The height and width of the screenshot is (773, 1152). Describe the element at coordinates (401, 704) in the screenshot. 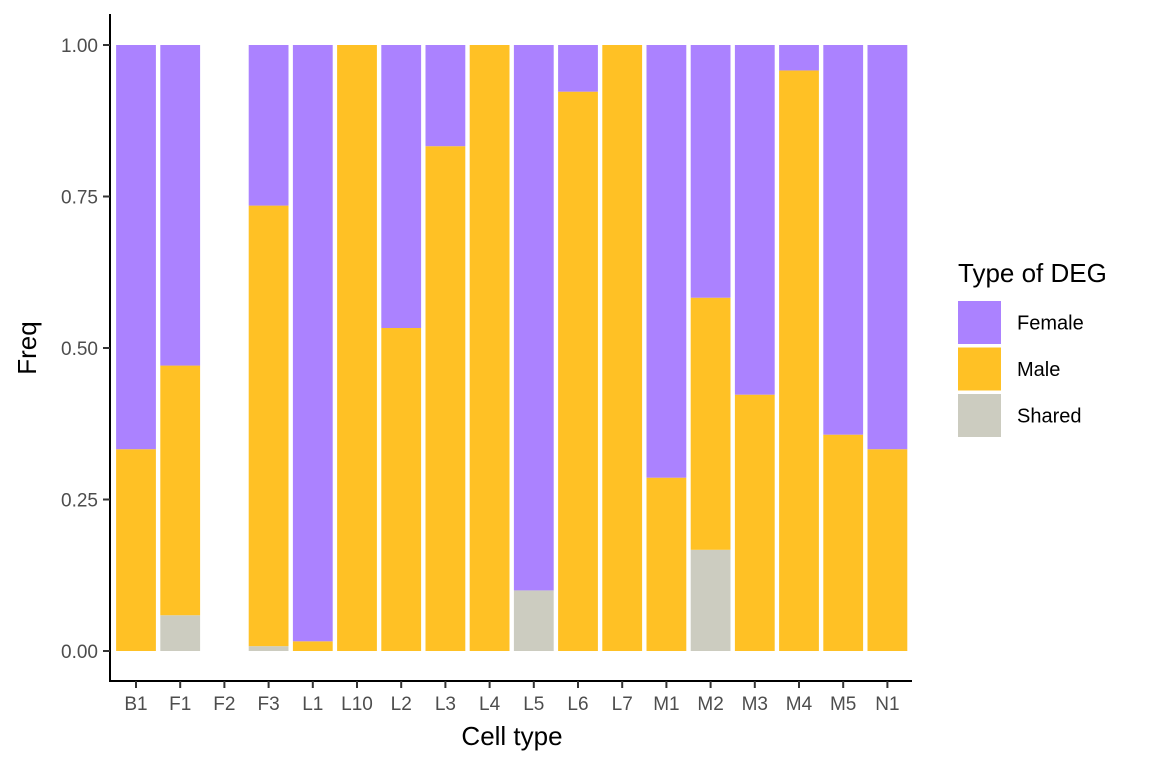

I see `x-tick-label: L2` at that location.